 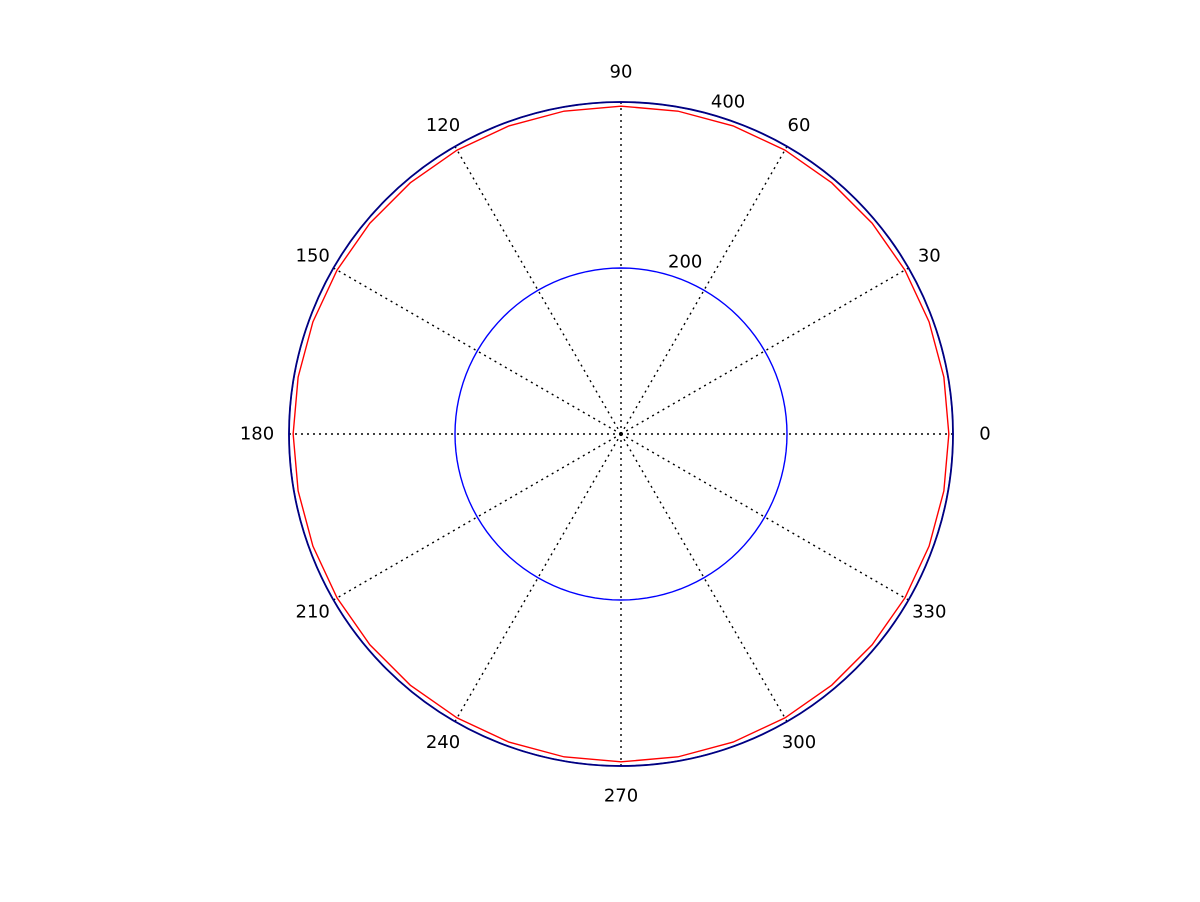 What do you see at coordinates (929, 256) in the screenshot?
I see `angle-tick-label-30: 30` at bounding box center [929, 256].